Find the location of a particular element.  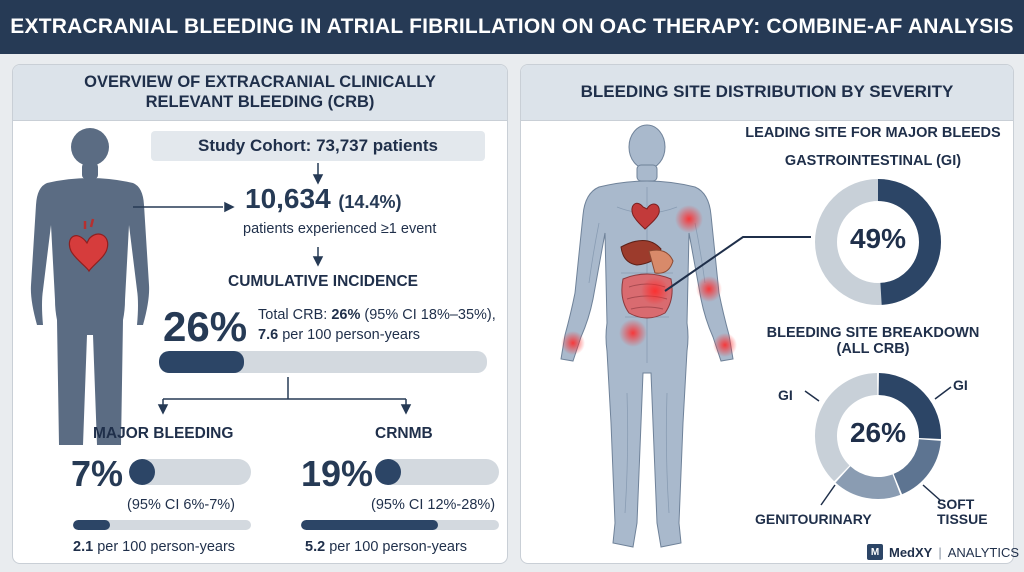

major-bleeds-heading: LEADING SITE FOR MAJOR BLEEDS is located at coordinates (873, 133).